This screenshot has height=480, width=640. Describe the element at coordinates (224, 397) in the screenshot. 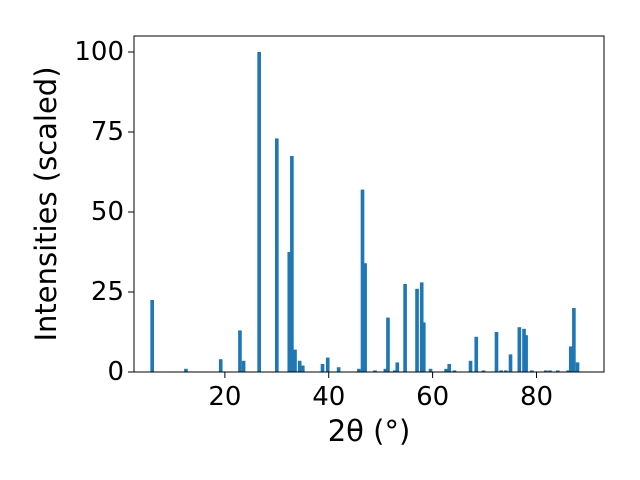

I see `x-tick-label: 20` at that location.